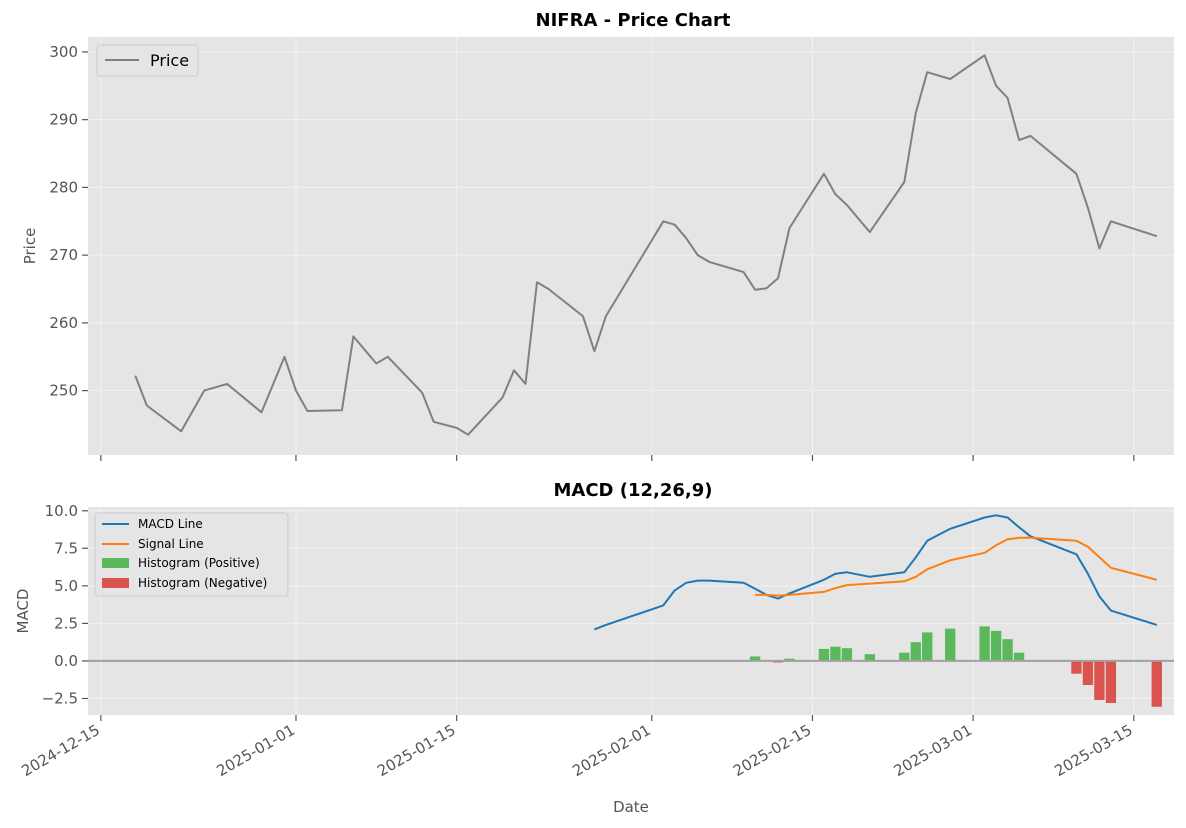 The height and width of the screenshot is (828, 1186). I want to click on x-tick-label: 2025-01-01, so click(255, 750).